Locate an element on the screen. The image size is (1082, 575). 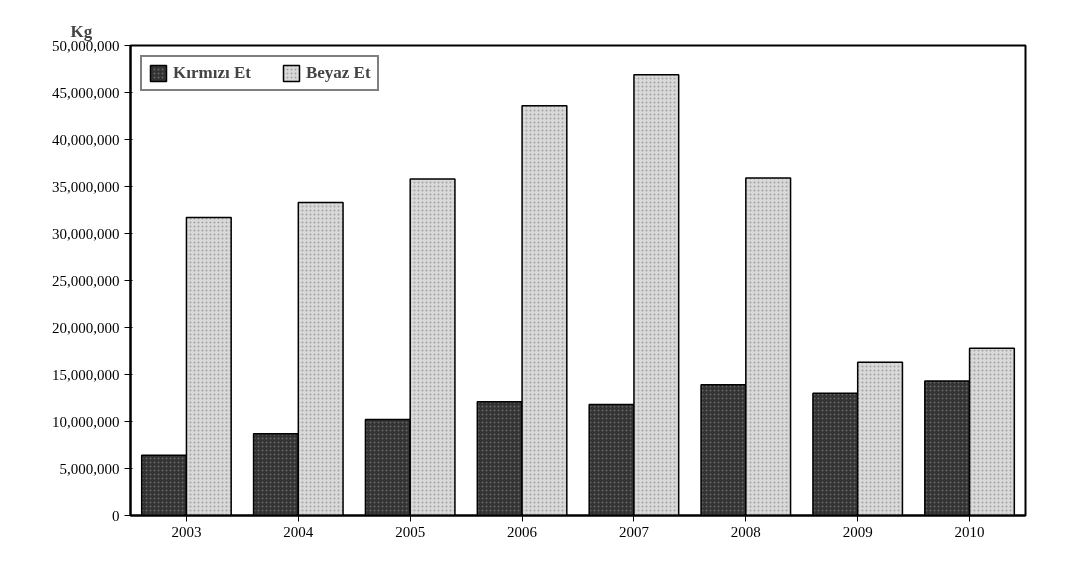
x-tick-label: 2009 is located at coordinates (857, 531).